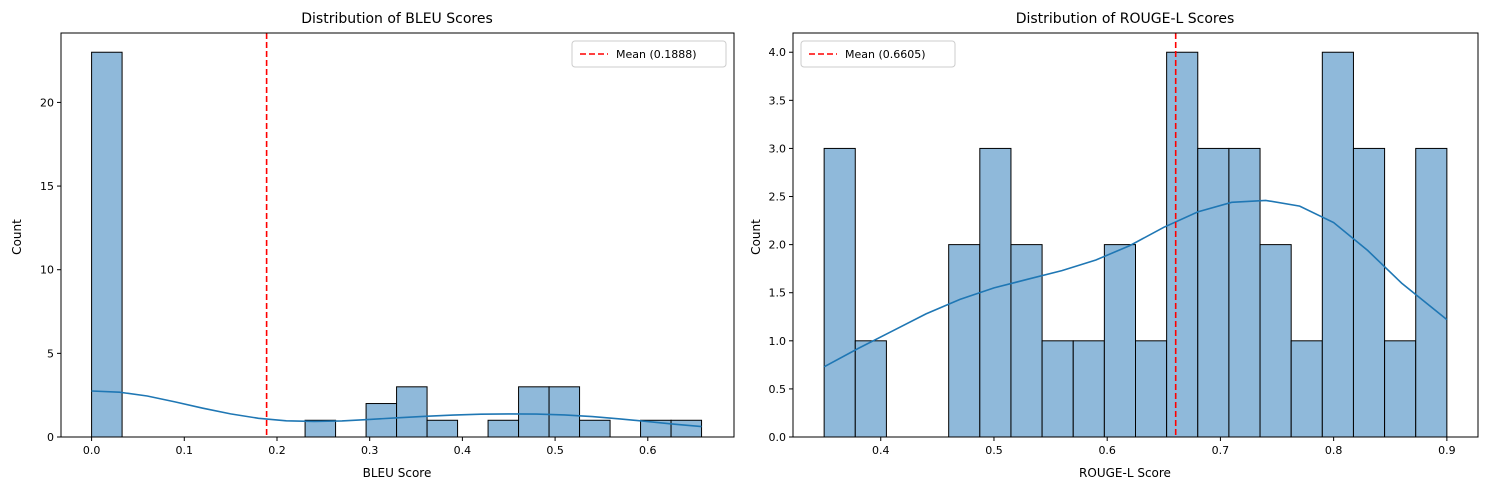 The height and width of the screenshot is (490, 1489). I want to click on y-tick-label: 0.0, so click(778, 437).